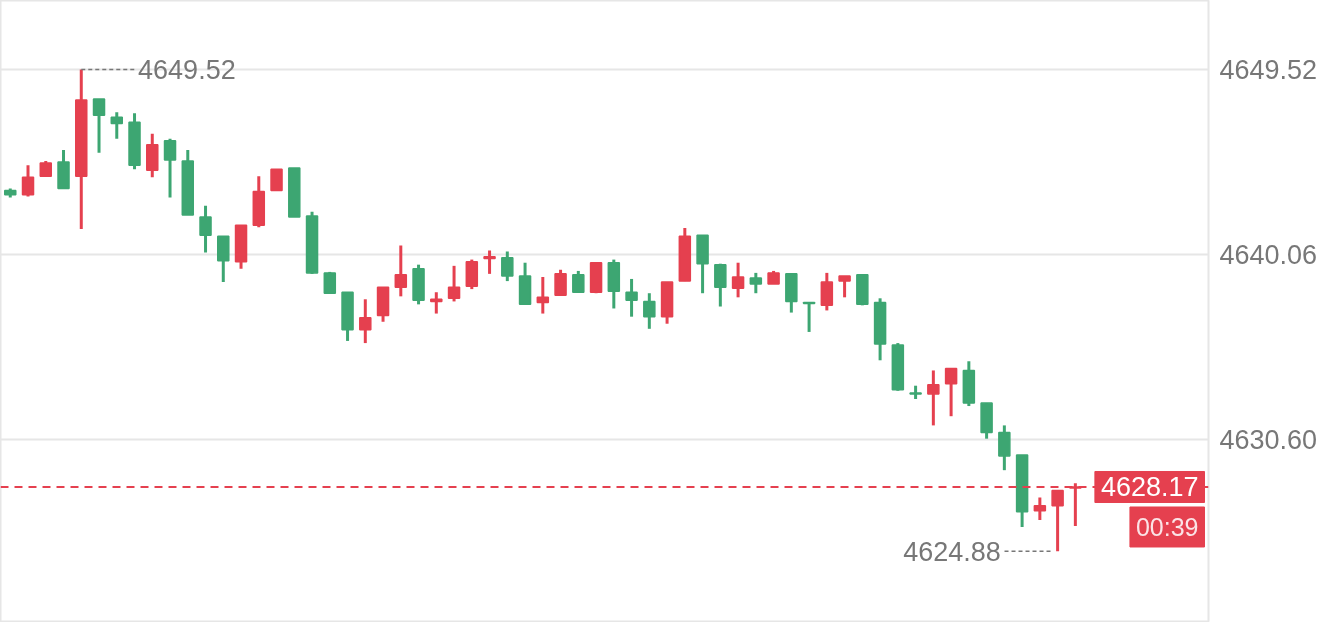 This screenshot has height=622, width=1320. Describe the element at coordinates (1167, 526) in the screenshot. I see `text: 00:39` at that location.